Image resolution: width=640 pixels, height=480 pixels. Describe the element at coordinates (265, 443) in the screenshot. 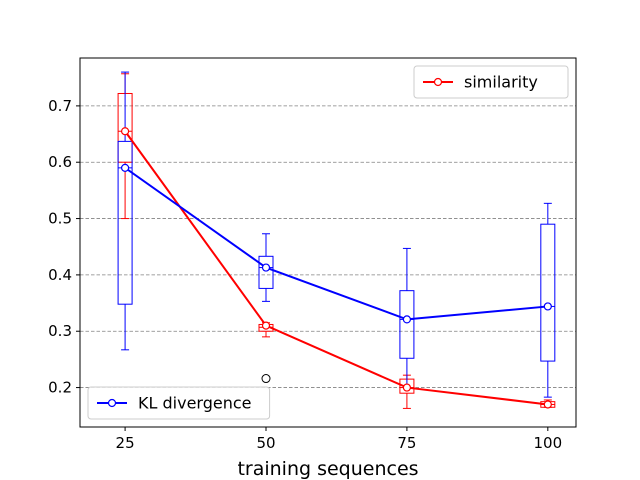

I see `x-tick-label: 50` at that location.